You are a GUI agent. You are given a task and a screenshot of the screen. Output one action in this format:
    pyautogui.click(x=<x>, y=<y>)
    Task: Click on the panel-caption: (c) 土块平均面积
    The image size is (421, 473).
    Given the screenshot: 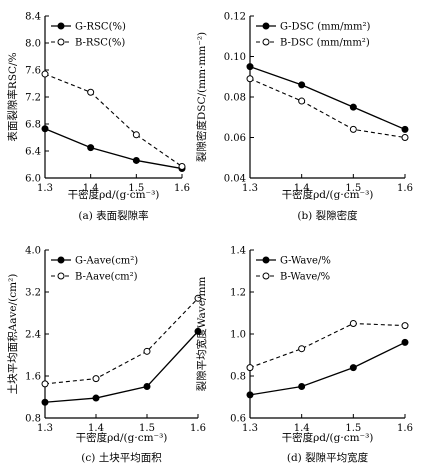 What is the action you would take?
    pyautogui.click(x=121, y=457)
    